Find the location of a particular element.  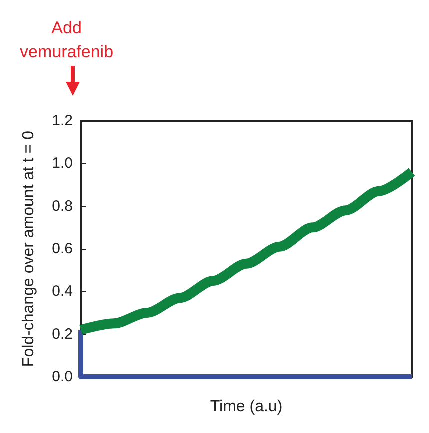

y-tick-label: 1.2 is located at coordinates (62, 121).